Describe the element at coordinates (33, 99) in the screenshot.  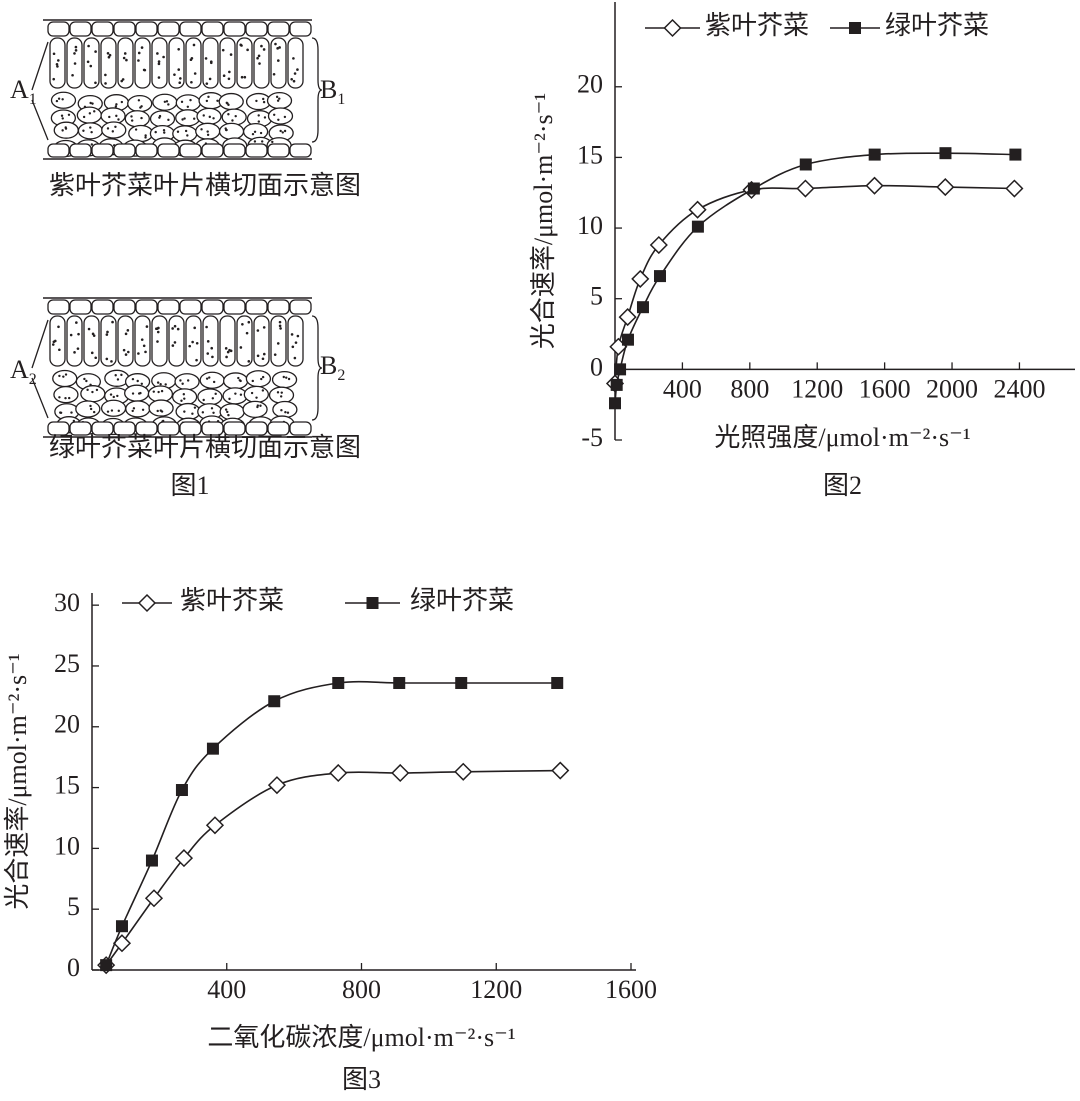
I see `label-sub: 1` at that location.